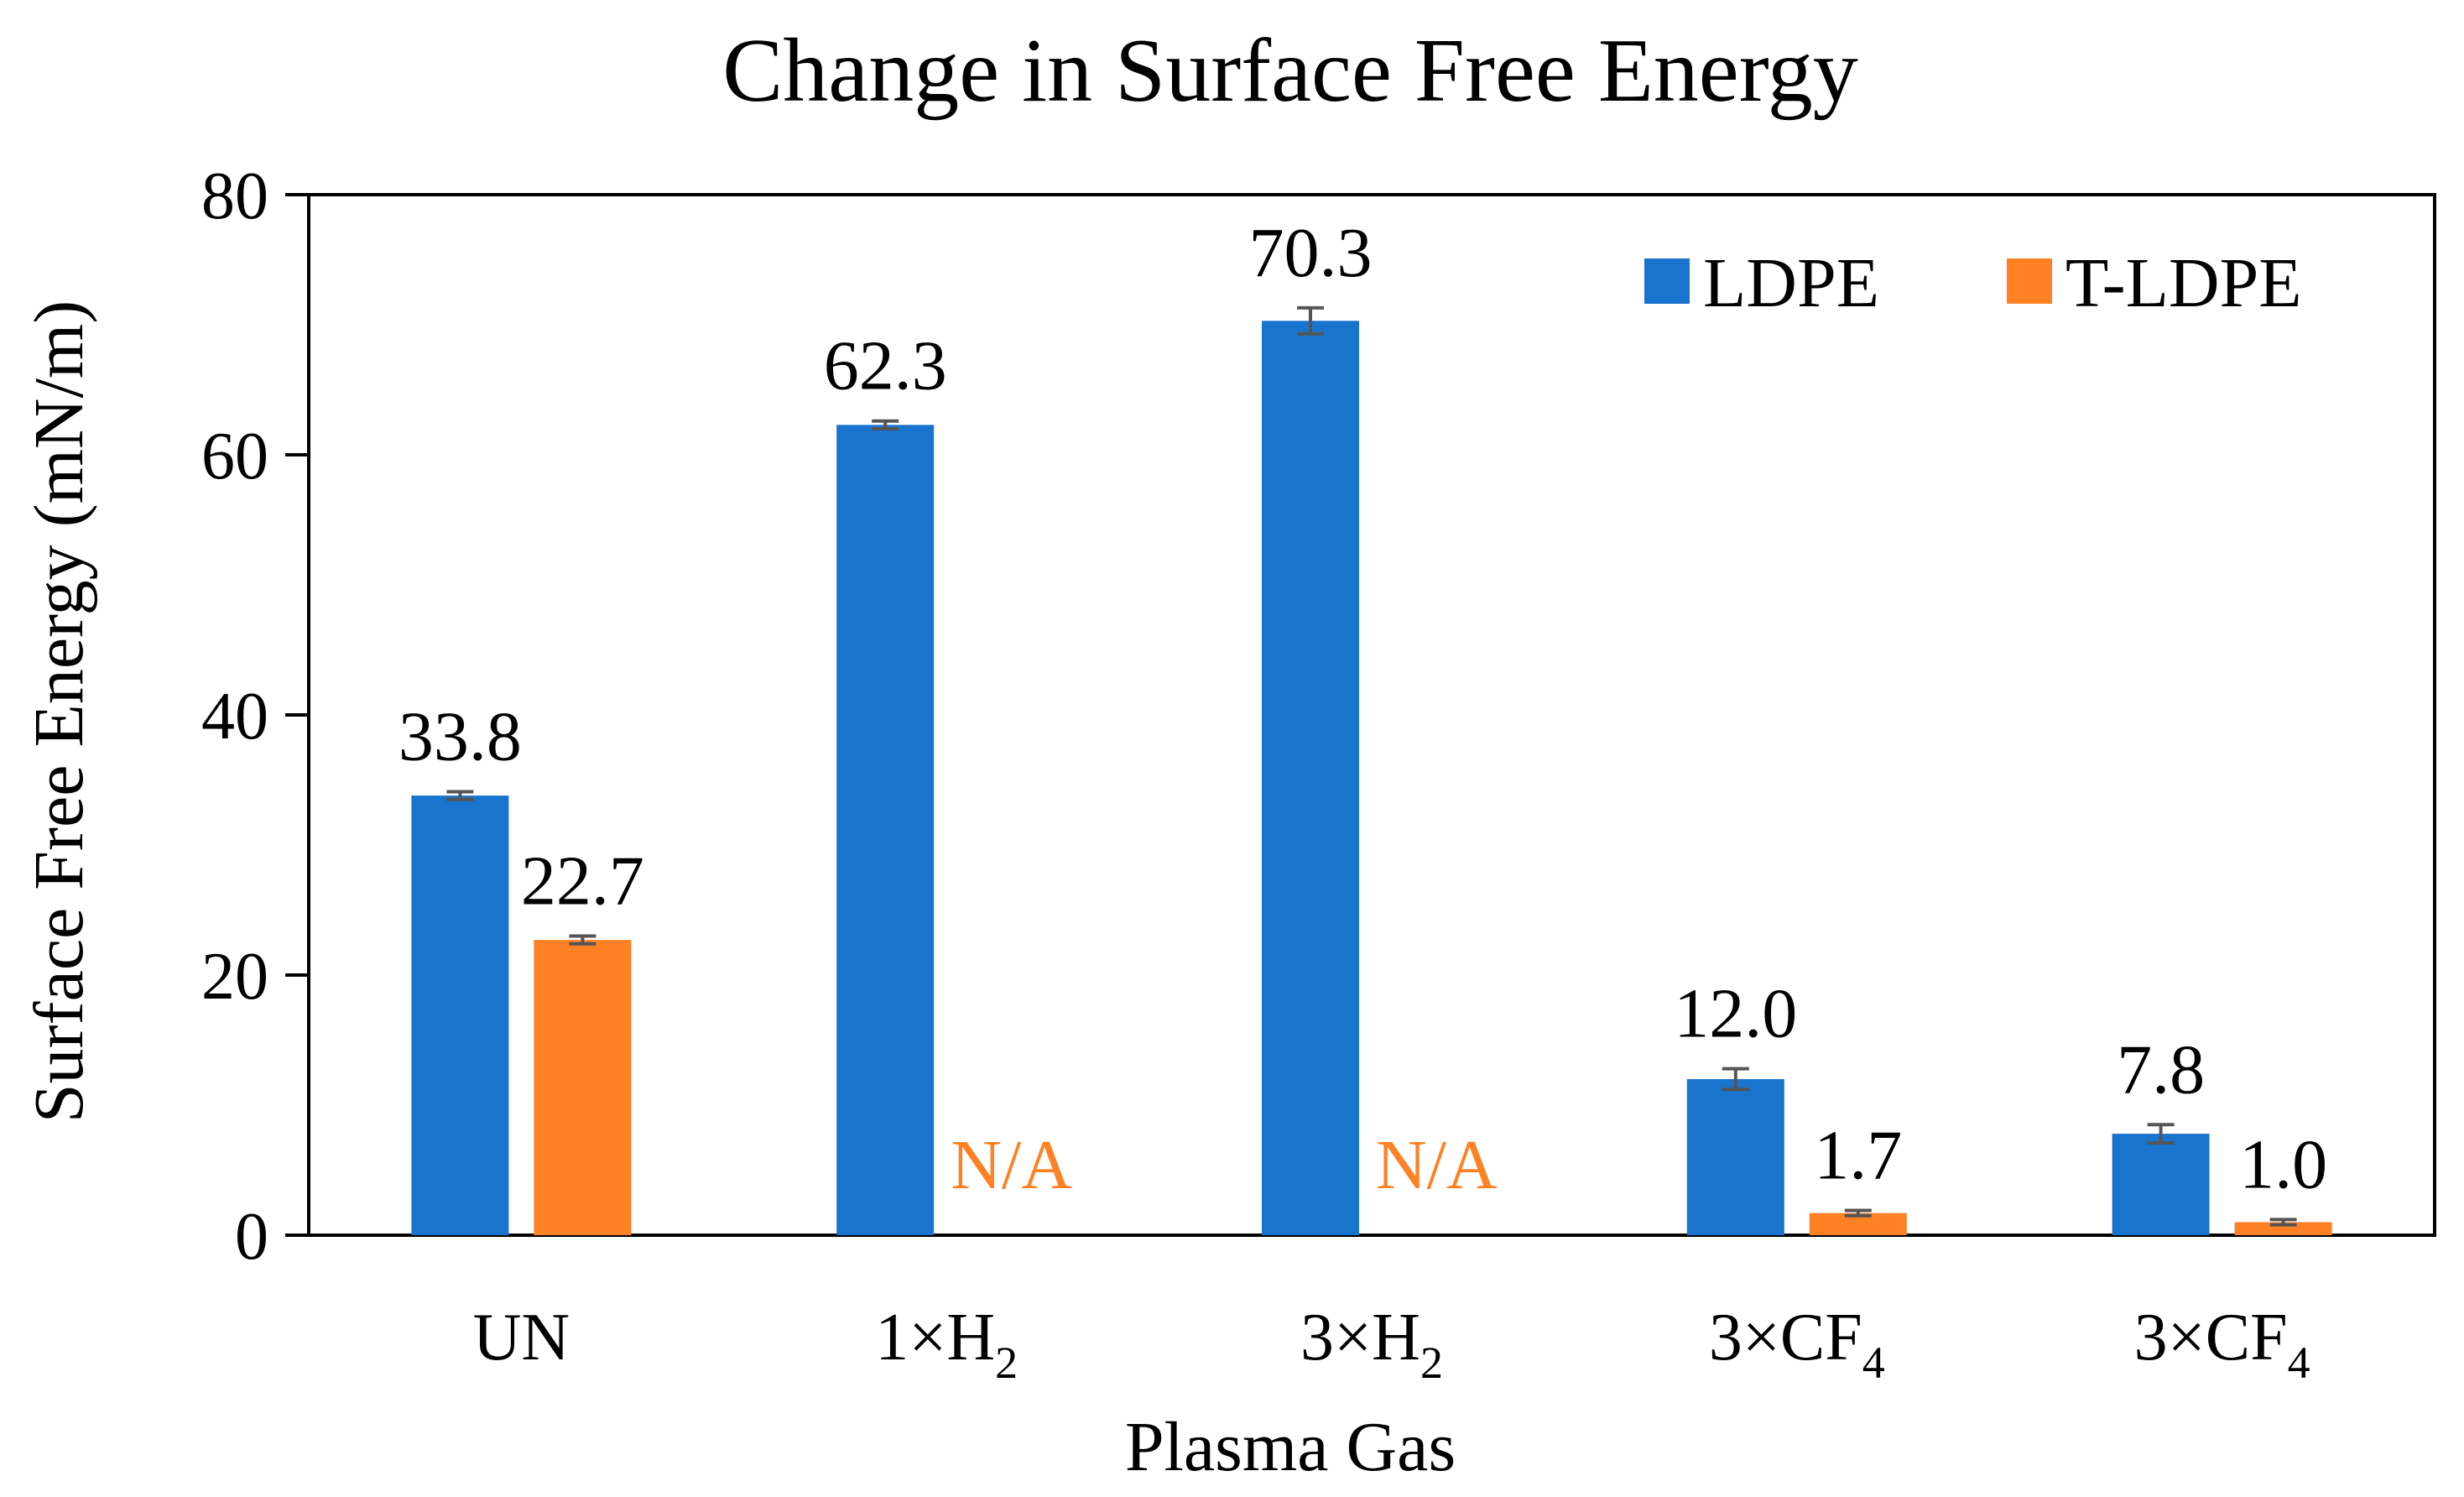 Image resolution: width=2464 pixels, height=1497 pixels. Describe the element at coordinates (1667, 281) in the screenshot. I see `legend-swatch-ldpe` at that location.